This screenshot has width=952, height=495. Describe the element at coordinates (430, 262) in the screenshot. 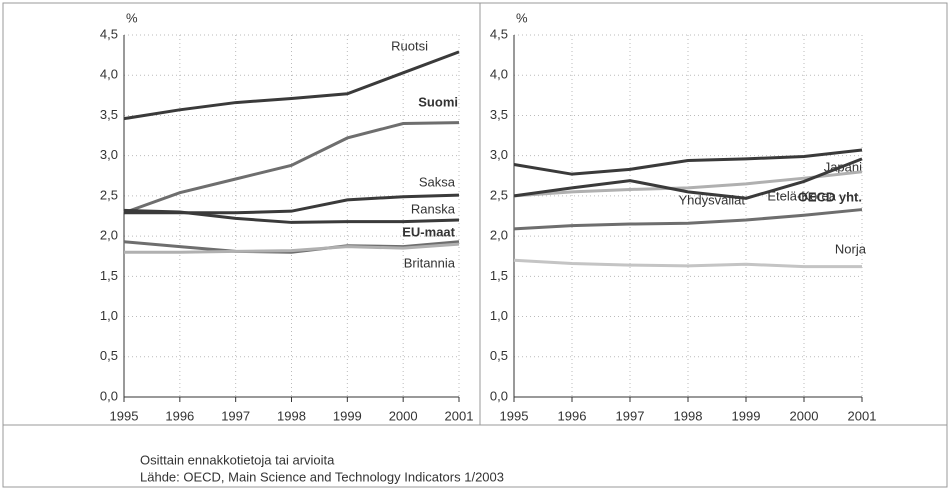

I see `series-label: Britannia` at that location.